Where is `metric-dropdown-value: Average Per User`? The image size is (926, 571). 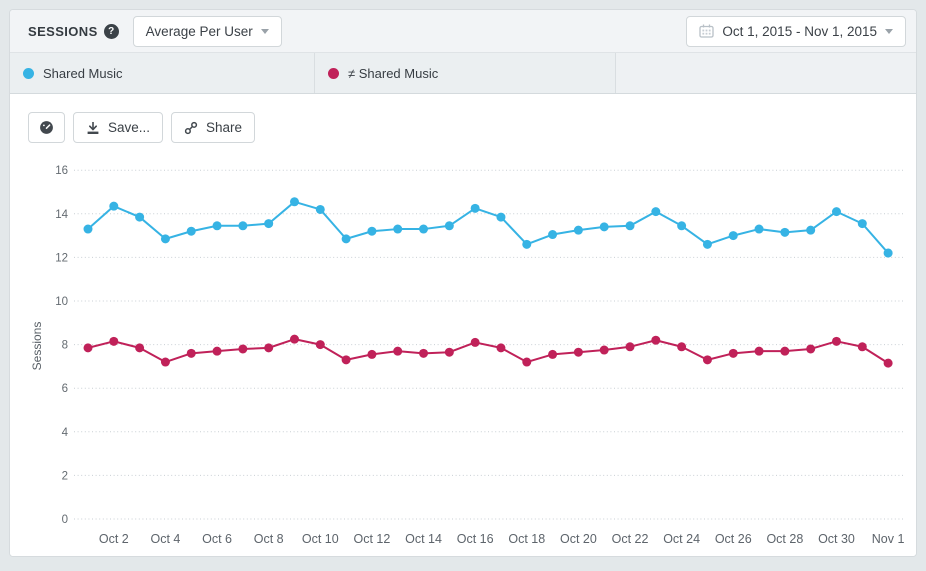
metric-dropdown-value: Average Per User is located at coordinates (199, 31).